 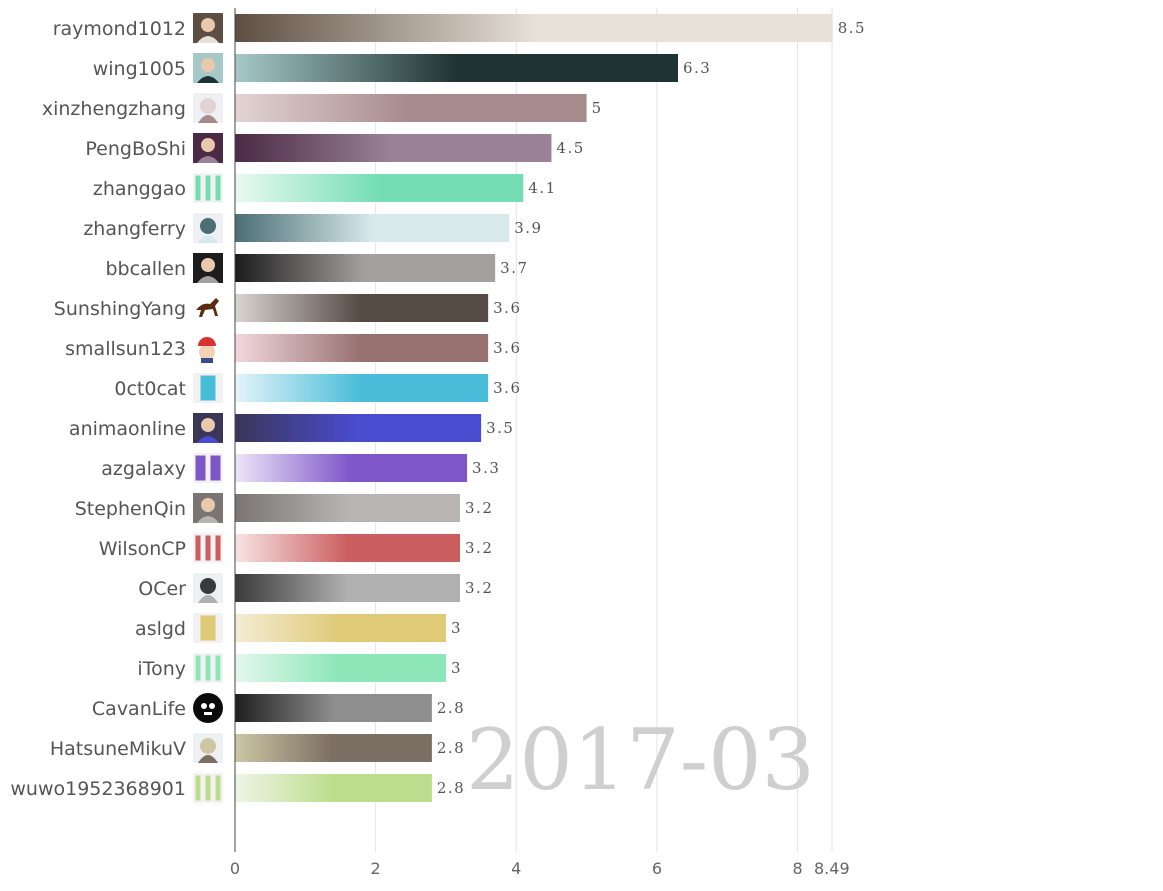 What do you see at coordinates (118, 749) in the screenshot?
I see `category-label: HatsuneMikuV` at bounding box center [118, 749].